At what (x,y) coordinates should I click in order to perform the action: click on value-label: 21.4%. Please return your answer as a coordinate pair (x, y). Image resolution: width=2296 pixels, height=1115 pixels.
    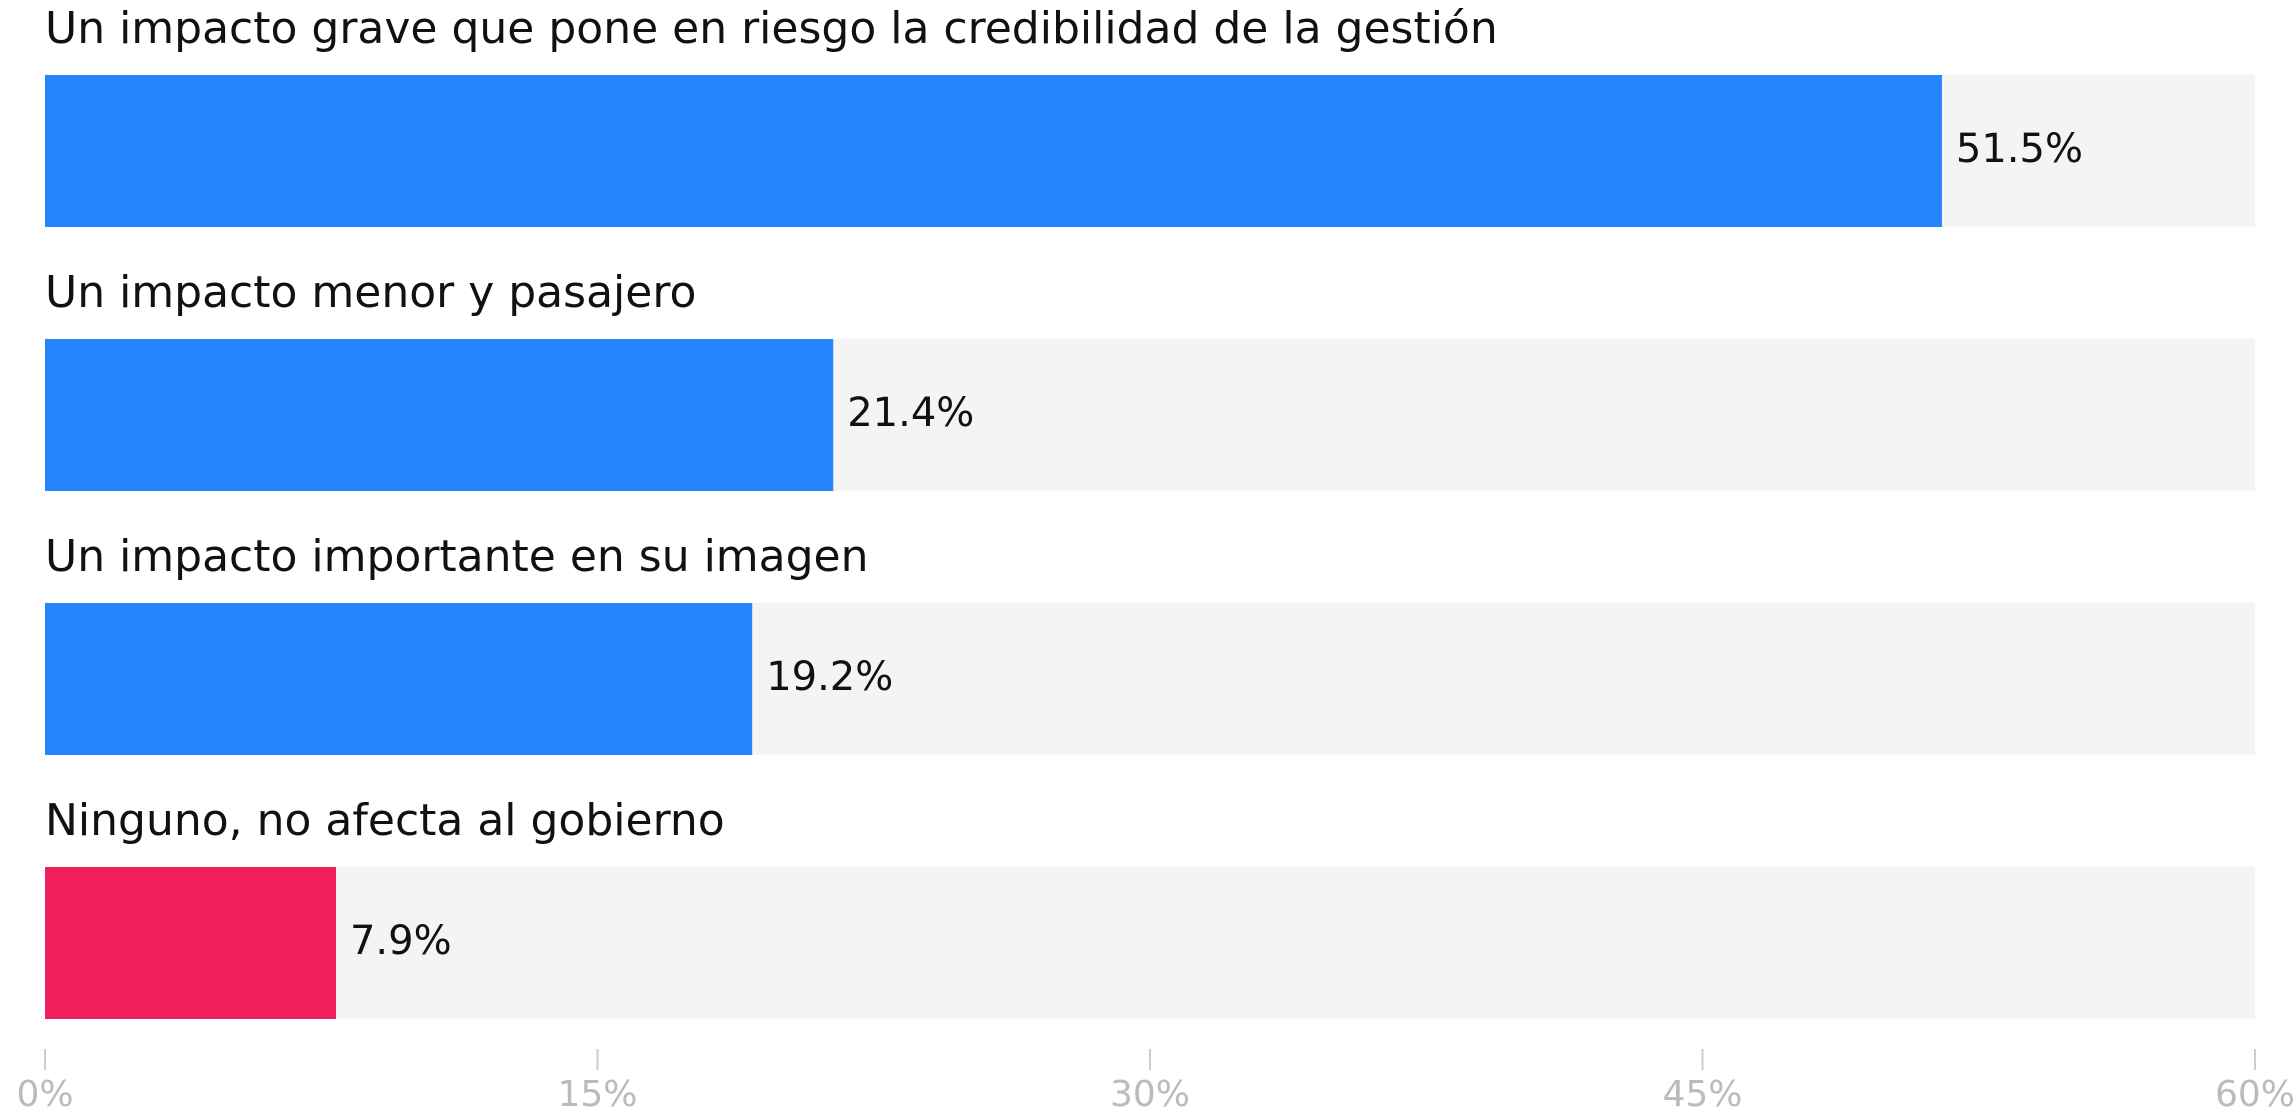
    Looking at the image, I should click on (910, 413).